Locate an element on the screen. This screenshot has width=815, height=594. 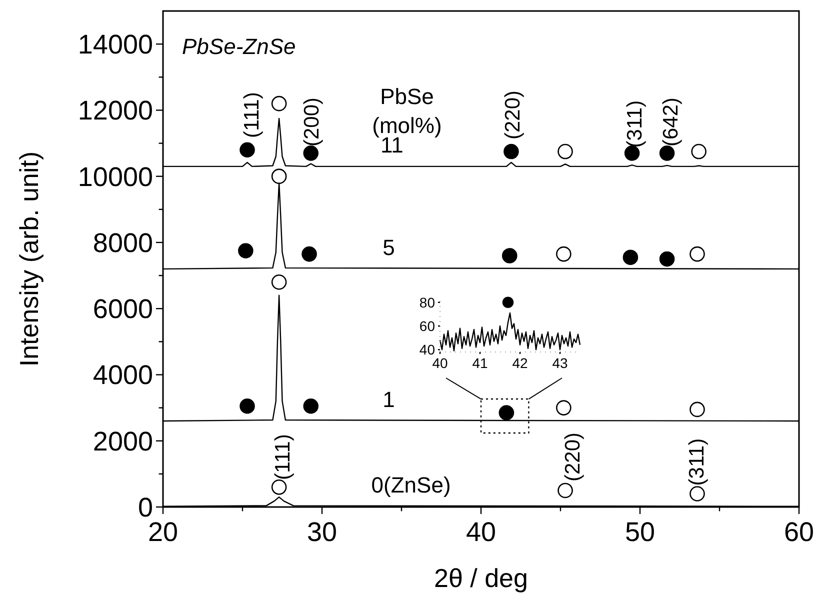
annotation: PbSe-ZnSe is located at coordinates (239, 46).